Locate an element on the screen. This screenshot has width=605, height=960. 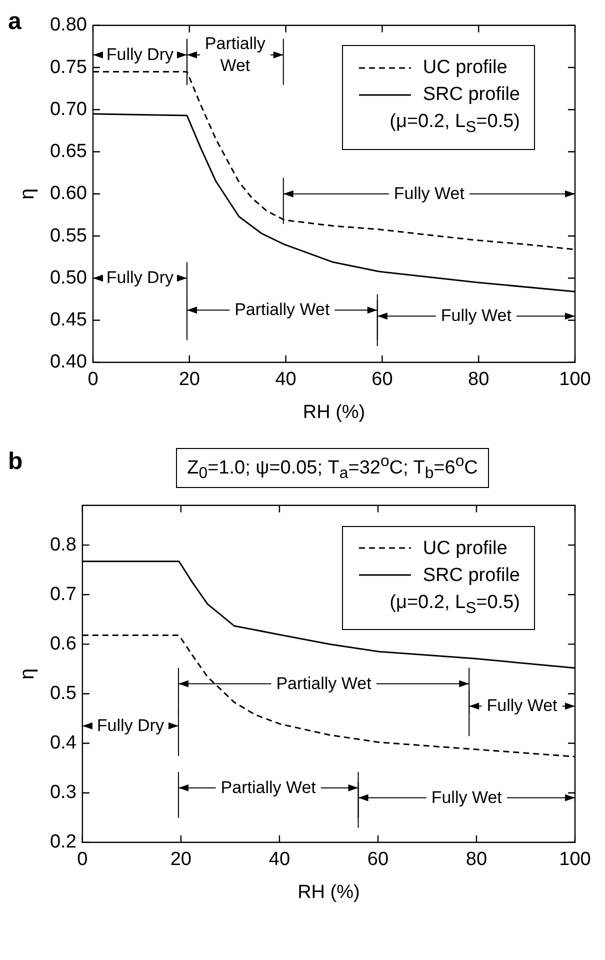
y-tick-label: 0.60 is located at coordinates (68, 193).